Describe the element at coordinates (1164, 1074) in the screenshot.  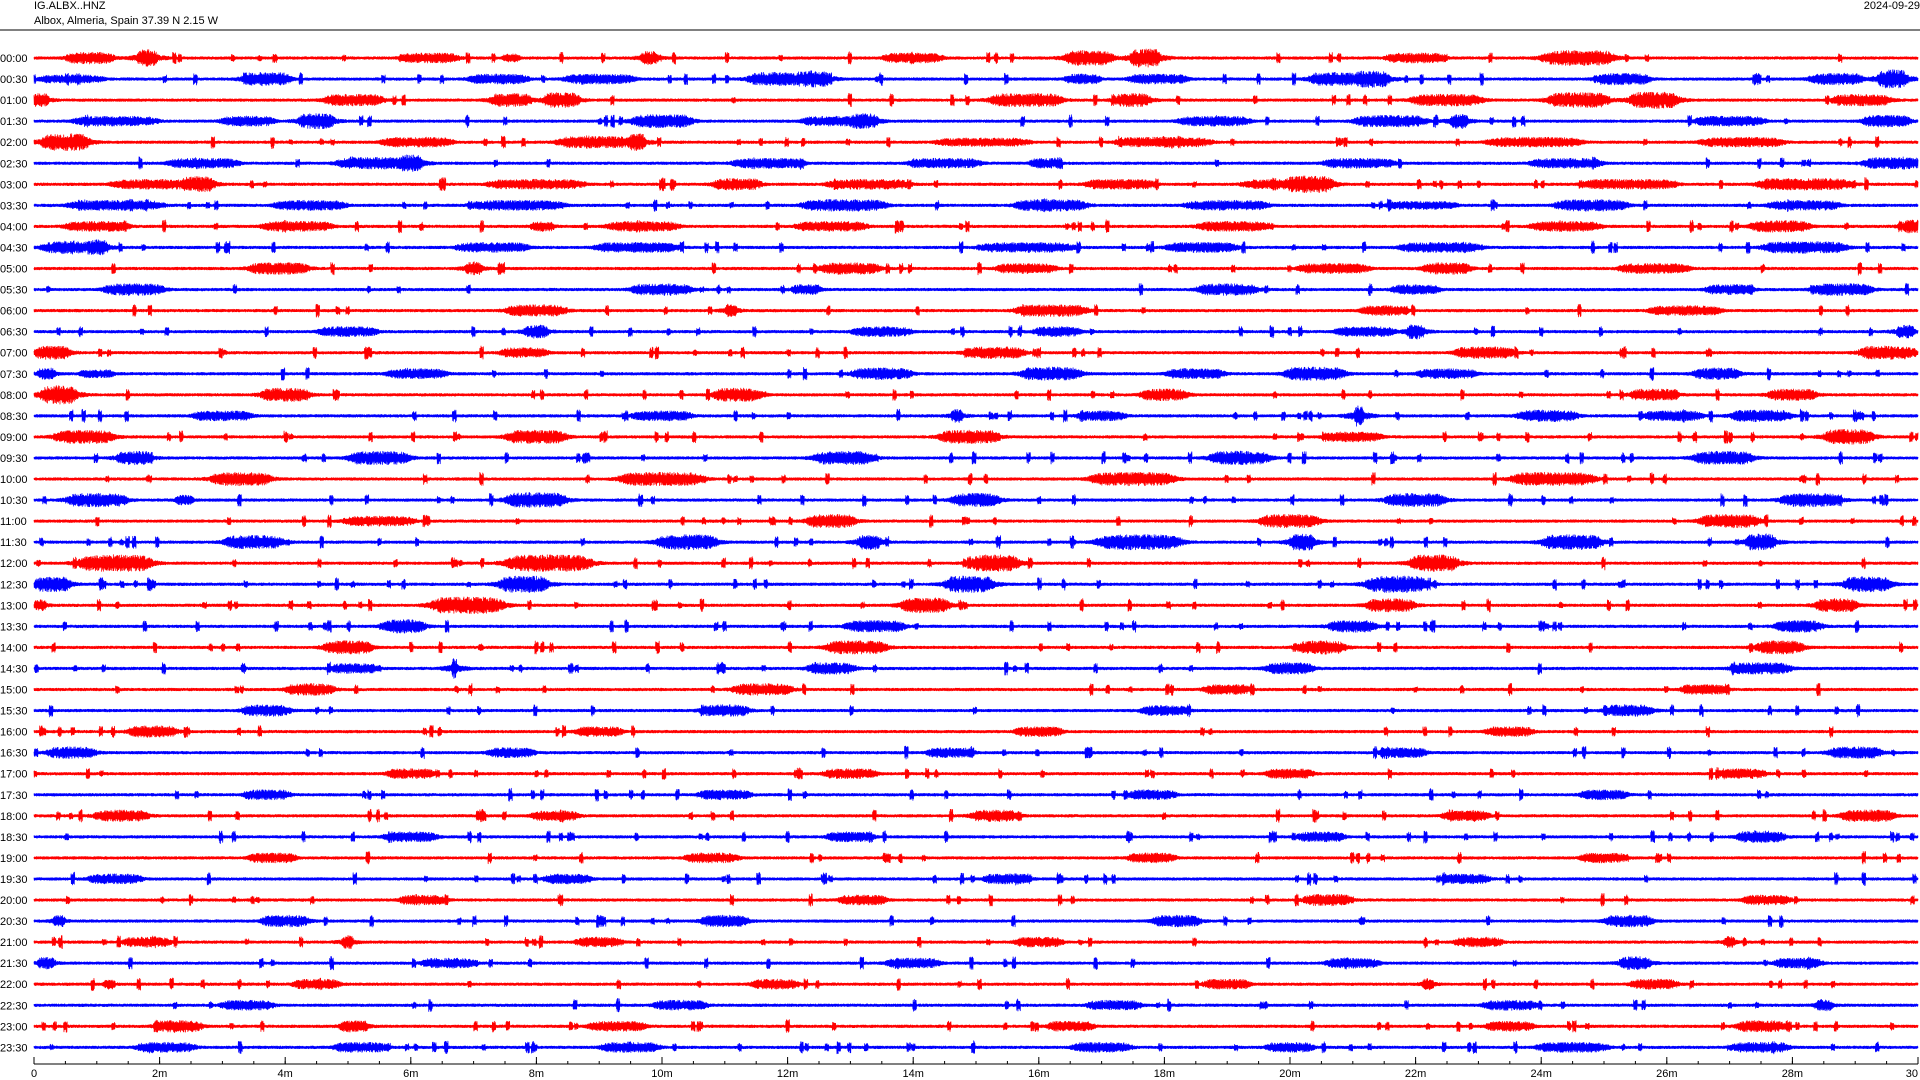
I see `x-tick-label: 18m` at that location.